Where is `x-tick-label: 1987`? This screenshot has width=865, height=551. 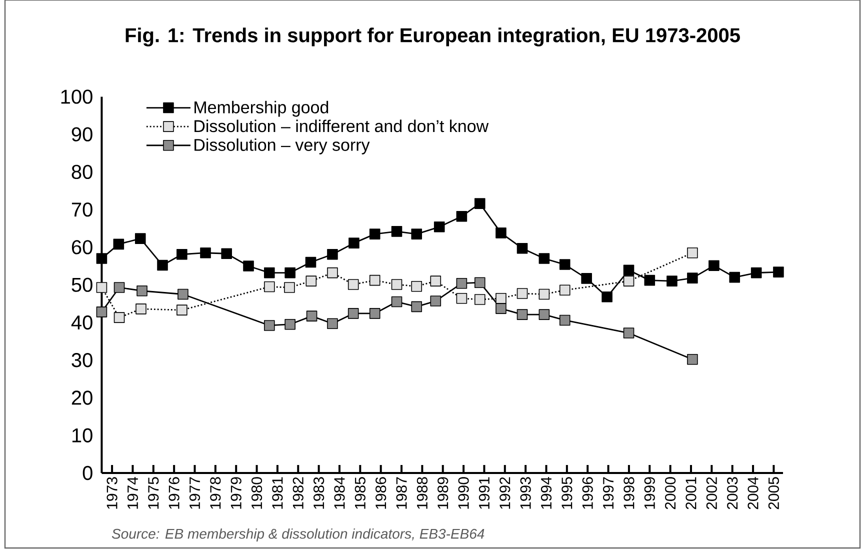
x-tick-label: 1987 is located at coordinates (401, 493).